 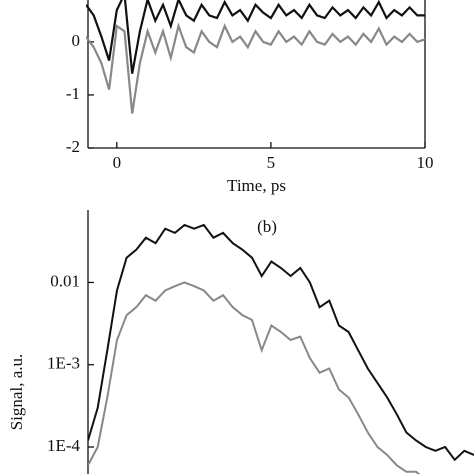 I want to click on y-axis-label: Signal, a.u., so click(x=16, y=392).